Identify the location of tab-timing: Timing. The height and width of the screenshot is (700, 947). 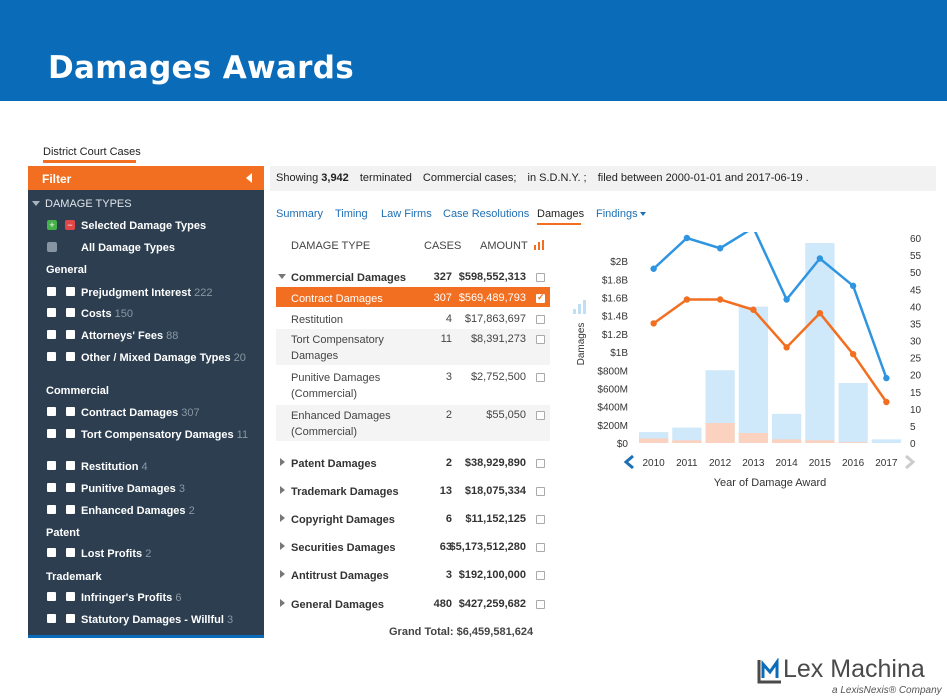
(351, 214).